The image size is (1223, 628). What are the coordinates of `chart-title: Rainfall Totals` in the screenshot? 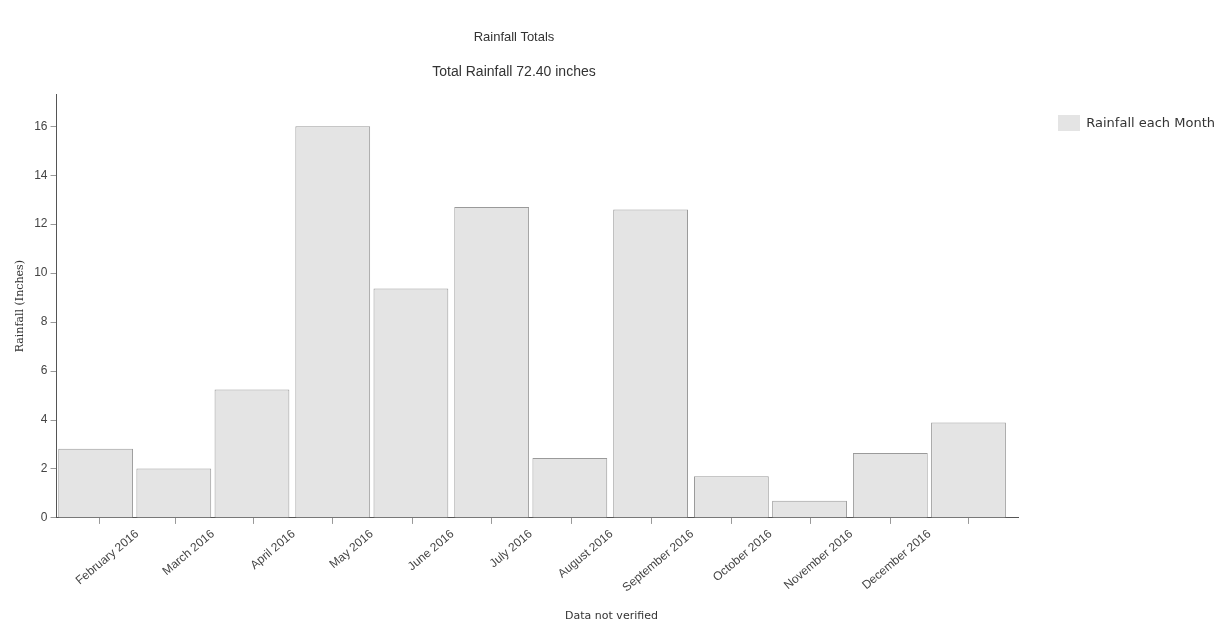 It's located at (514, 37).